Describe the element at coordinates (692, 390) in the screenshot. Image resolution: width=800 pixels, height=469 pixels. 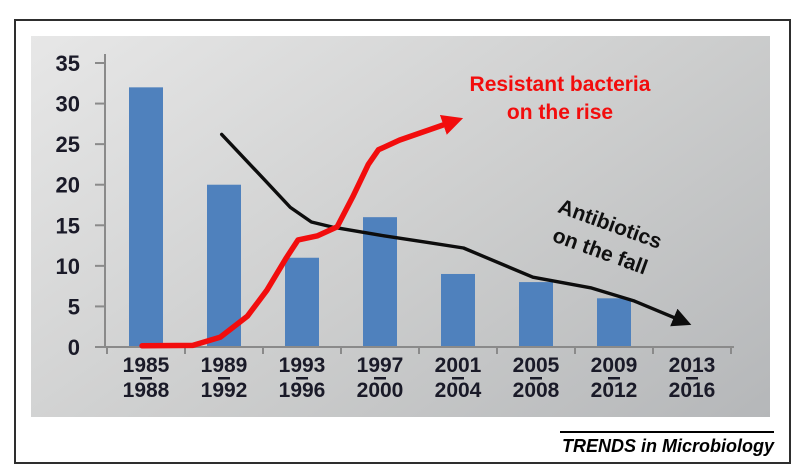
I see `x-label-year-to: 2016` at that location.